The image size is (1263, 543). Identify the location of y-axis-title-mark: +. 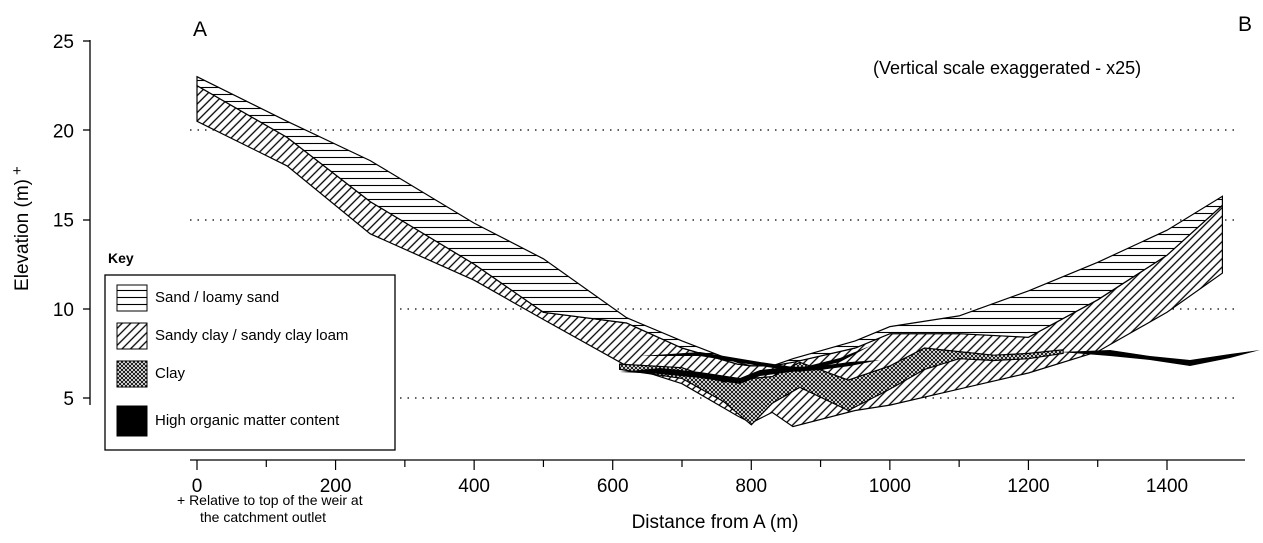
(17, 170).